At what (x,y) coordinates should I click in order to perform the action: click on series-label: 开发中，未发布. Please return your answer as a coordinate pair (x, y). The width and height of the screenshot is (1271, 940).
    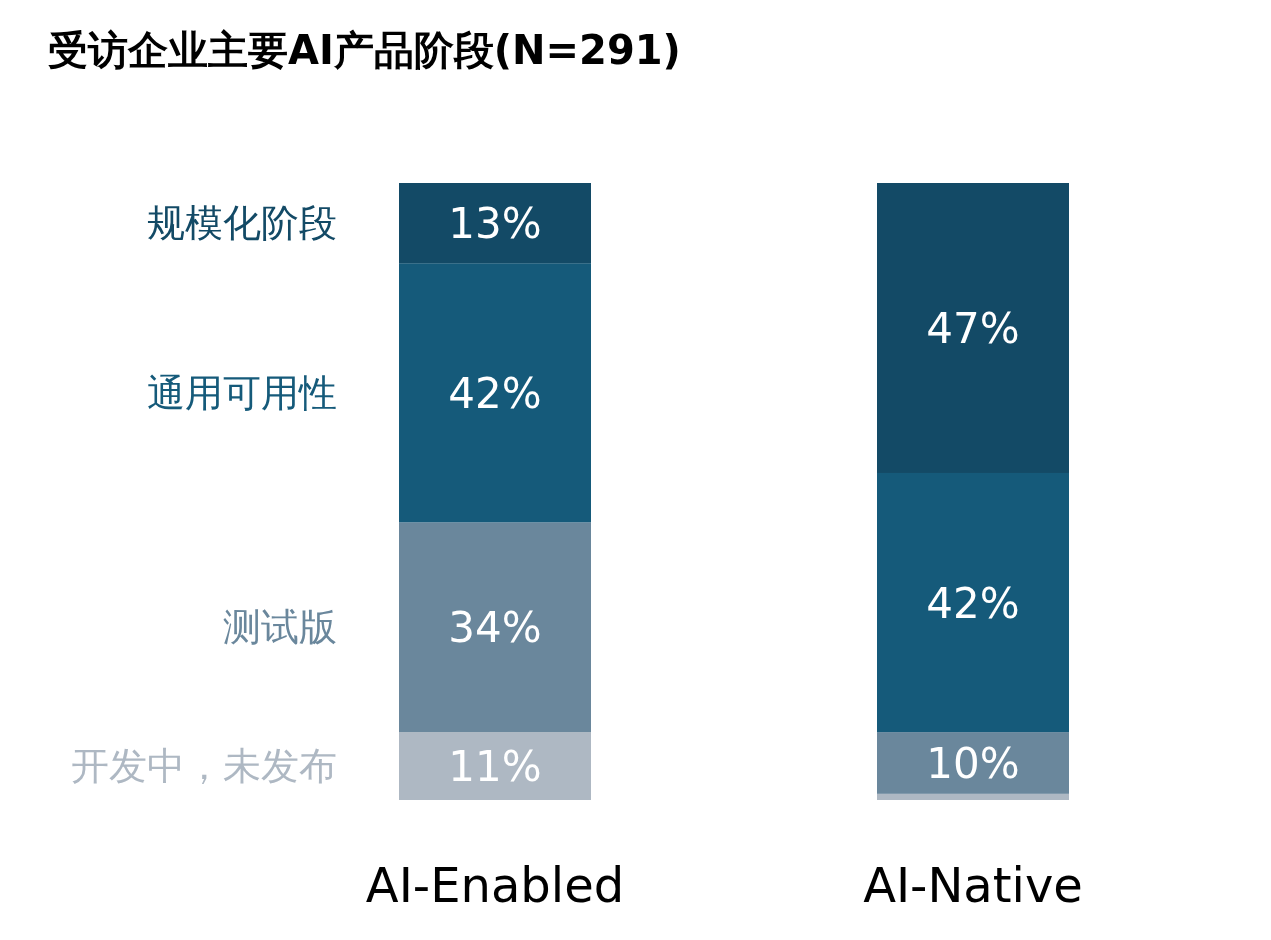
    Looking at the image, I should click on (204, 766).